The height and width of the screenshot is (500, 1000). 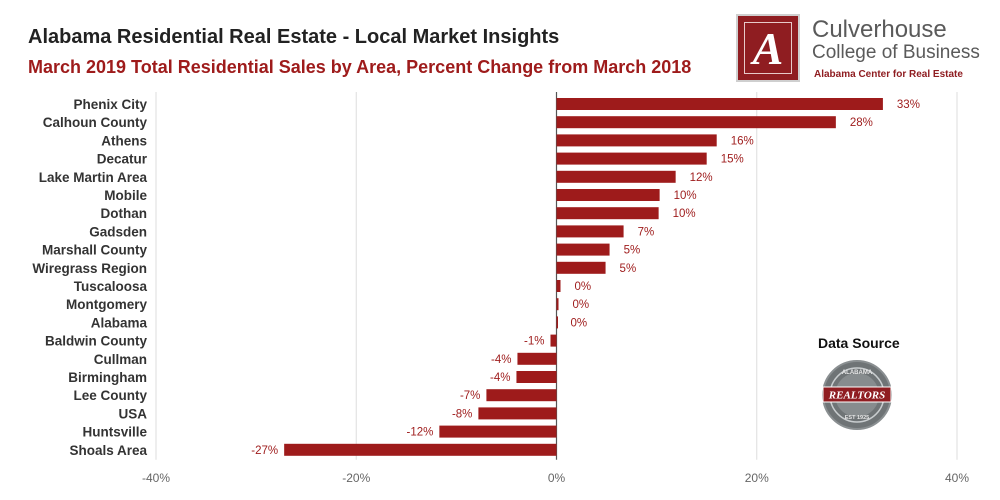 I want to click on value-label-4: 12%, so click(x=701, y=178).